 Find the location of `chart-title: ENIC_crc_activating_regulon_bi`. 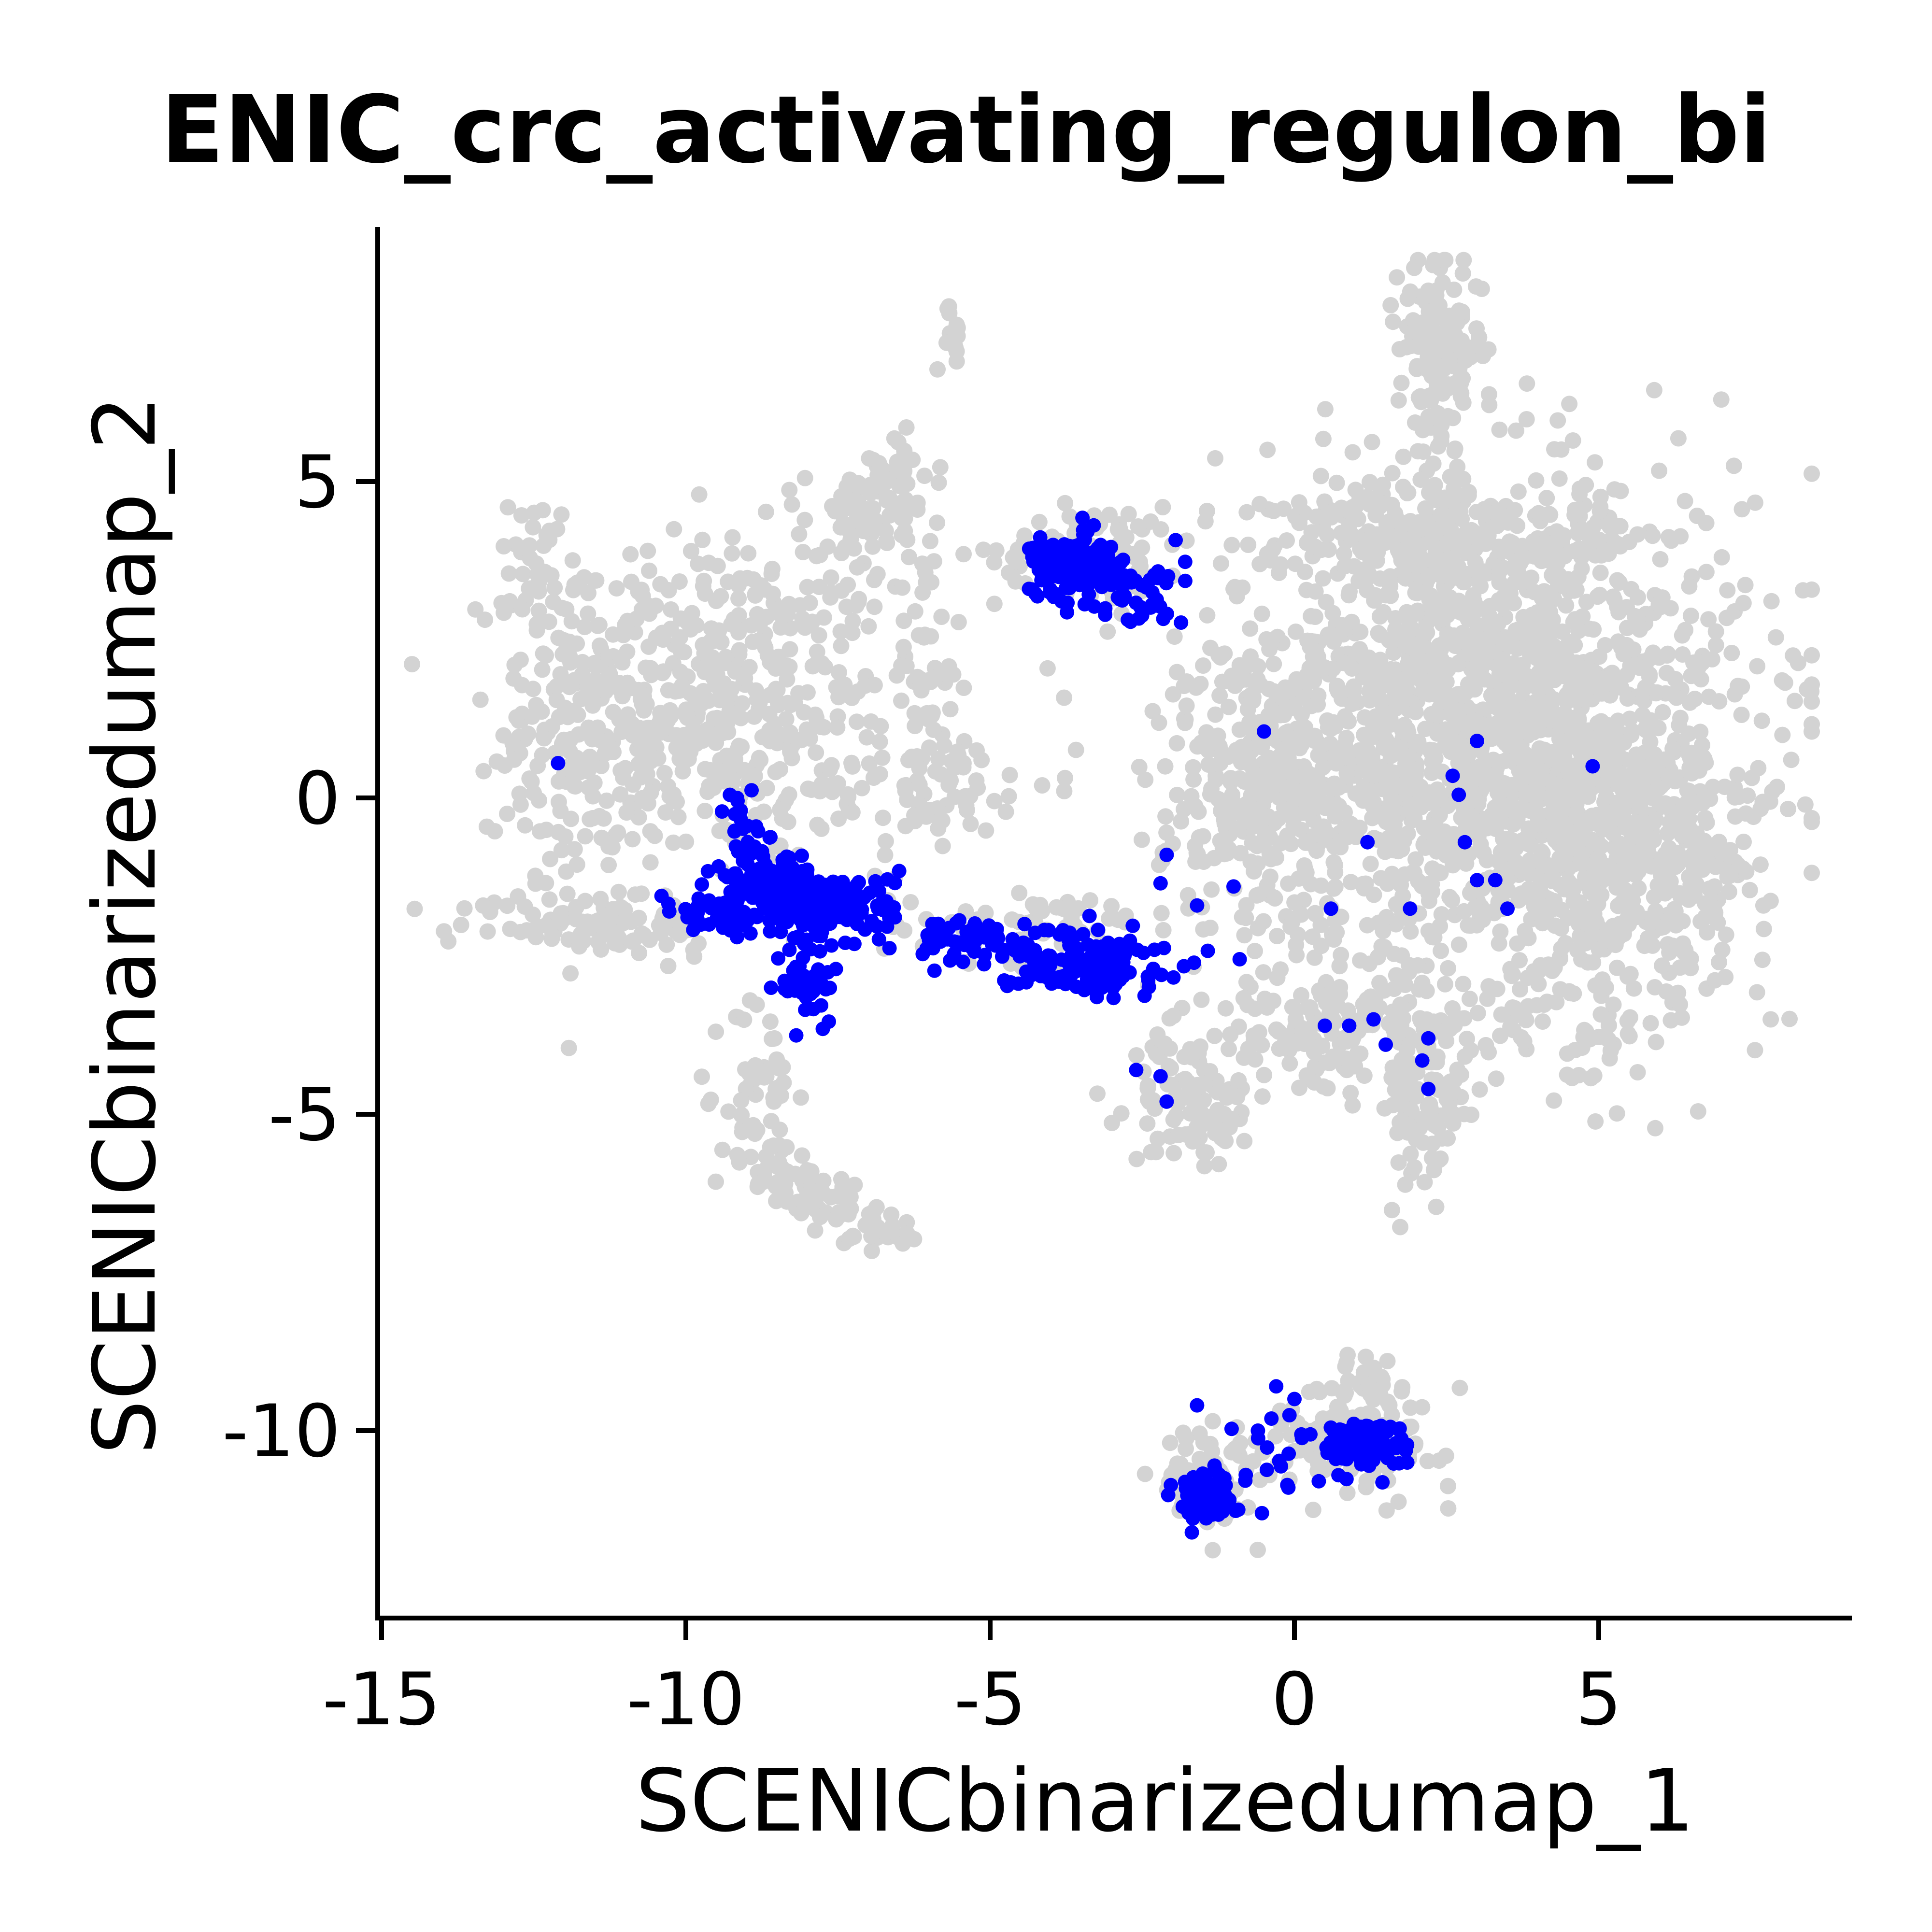

chart-title: ENIC_crc_activating_regulon_bi is located at coordinates (966, 130).